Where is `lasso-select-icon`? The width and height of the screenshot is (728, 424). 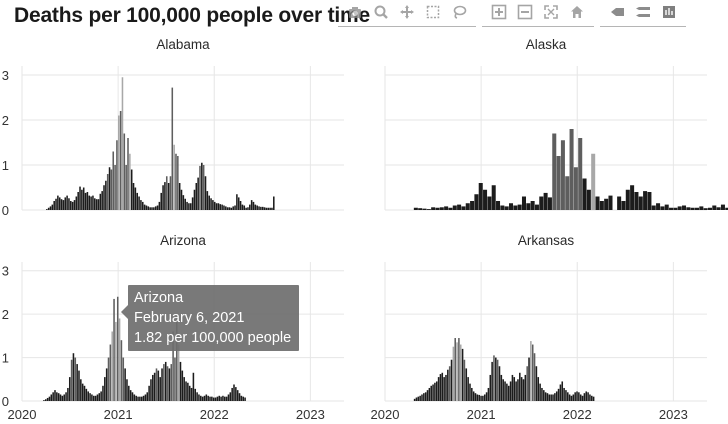
lasso-select-icon is located at coordinates (459, 12).